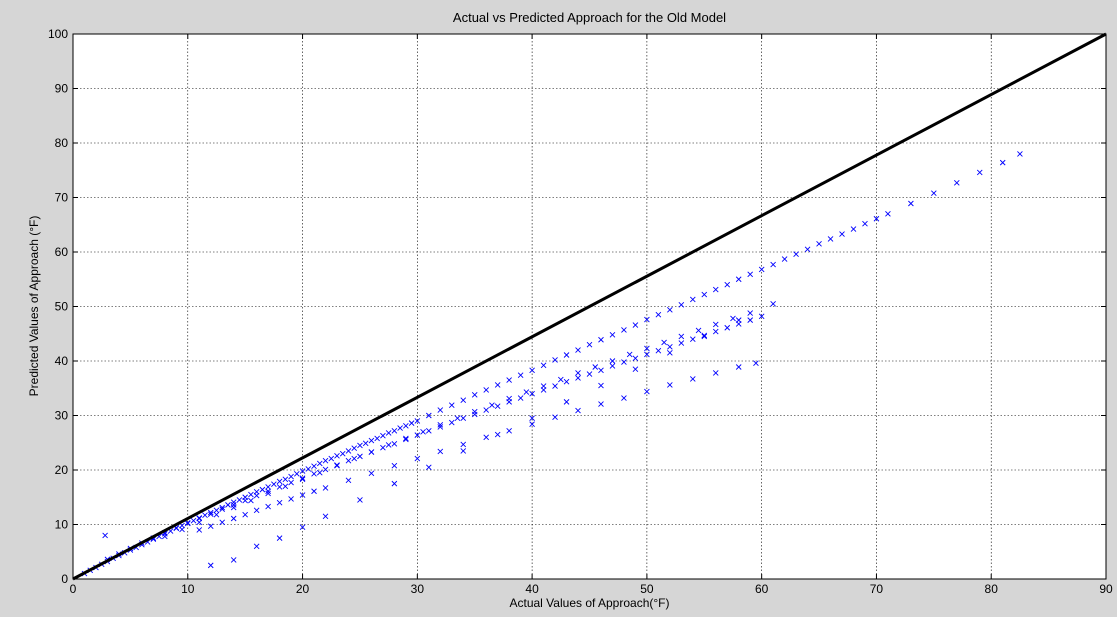  Describe the element at coordinates (647, 589) in the screenshot. I see `x-tick-label: 50` at that location.